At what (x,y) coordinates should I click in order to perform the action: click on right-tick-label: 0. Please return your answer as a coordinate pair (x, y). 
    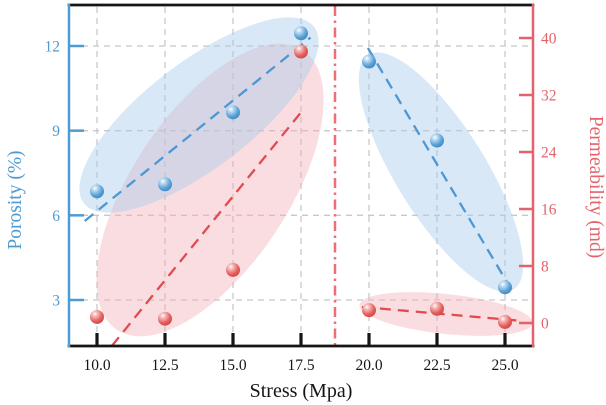
    Looking at the image, I should click on (545, 324).